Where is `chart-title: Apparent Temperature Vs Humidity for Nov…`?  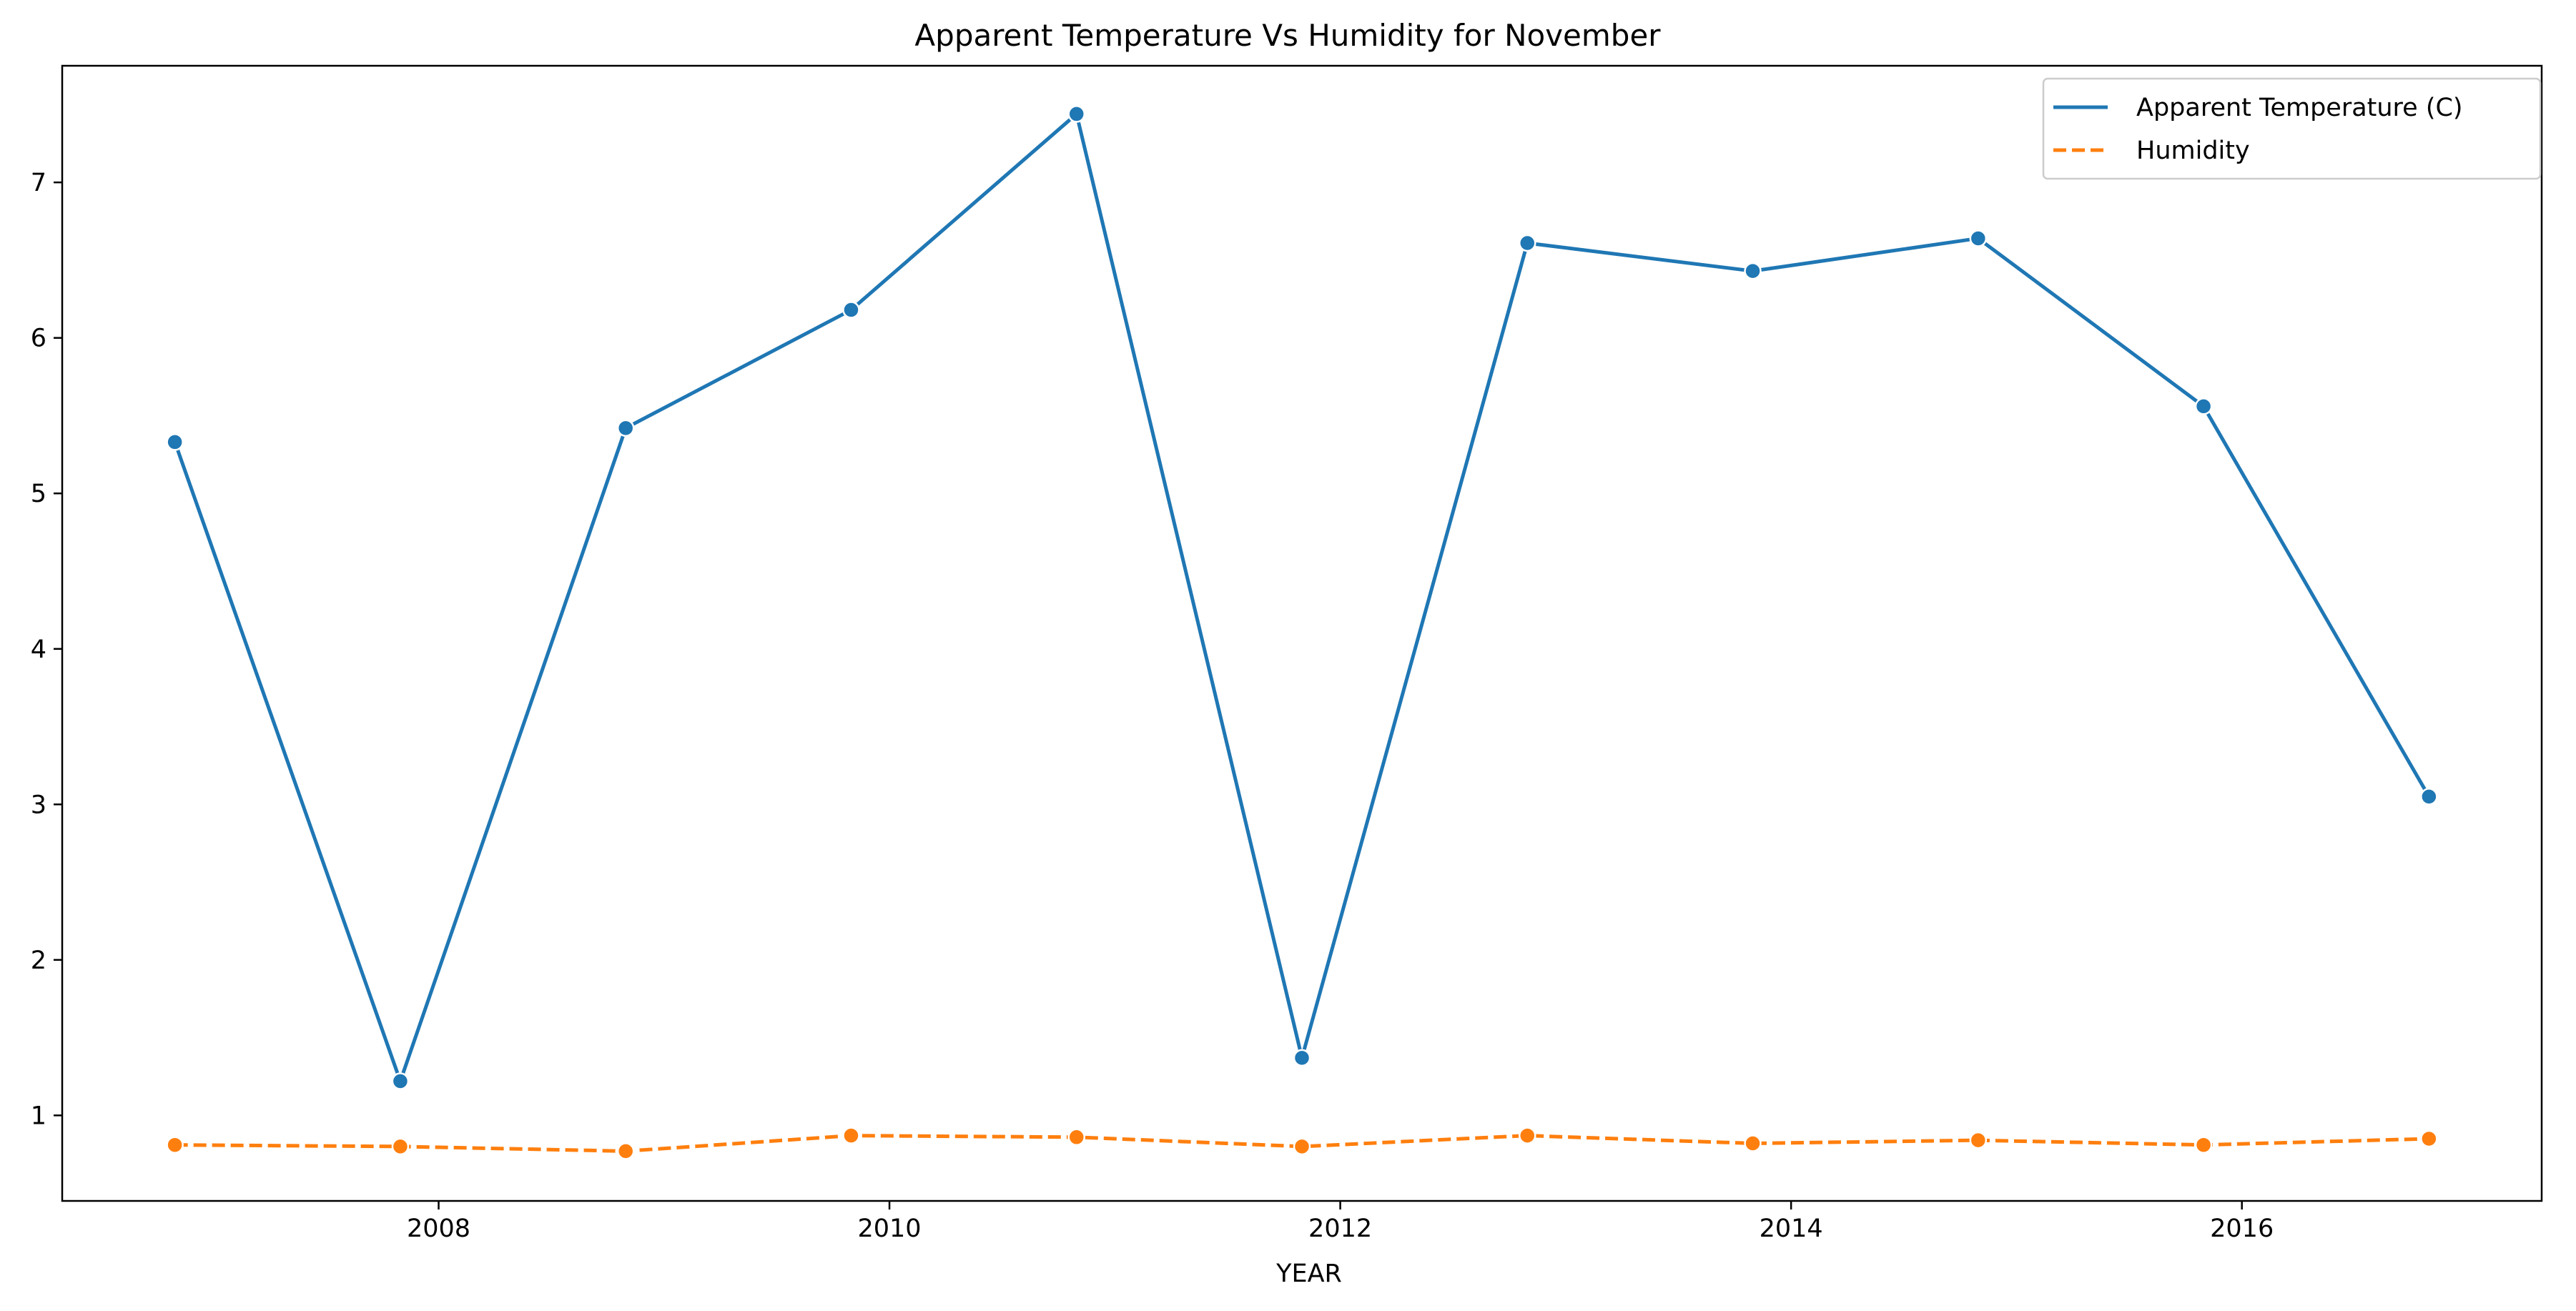
chart-title: Apparent Temperature Vs Humidity for Nov… is located at coordinates (1287, 35).